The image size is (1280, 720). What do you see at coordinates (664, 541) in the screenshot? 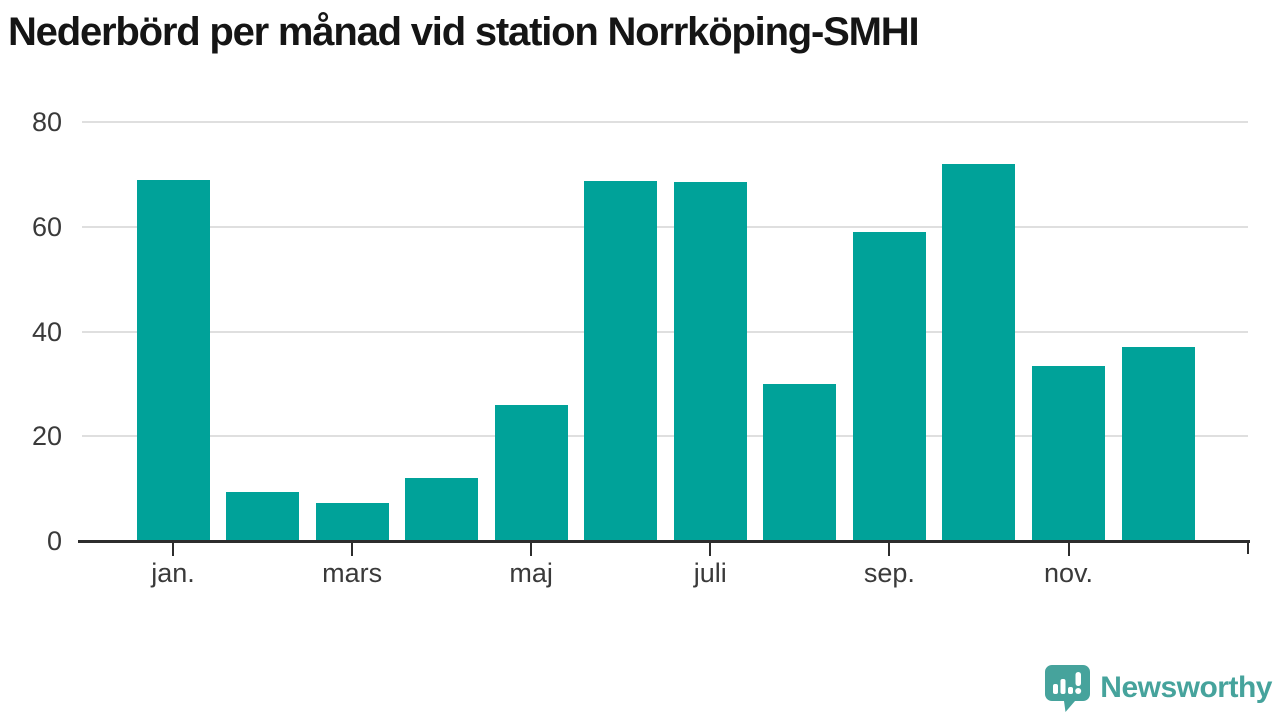
I see `x-axis-line` at bounding box center [664, 541].